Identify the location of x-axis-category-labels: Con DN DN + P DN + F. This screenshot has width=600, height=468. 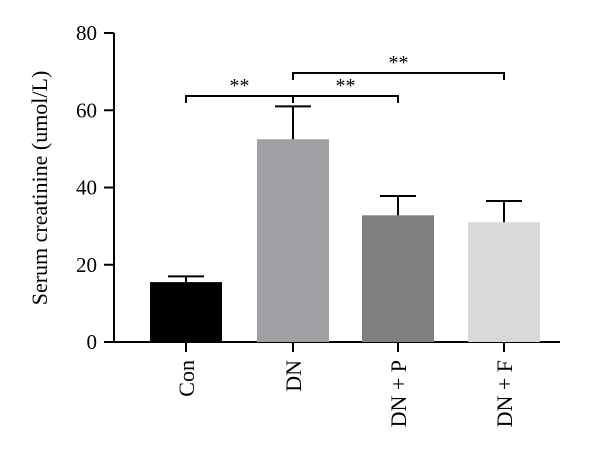
(345, 384).